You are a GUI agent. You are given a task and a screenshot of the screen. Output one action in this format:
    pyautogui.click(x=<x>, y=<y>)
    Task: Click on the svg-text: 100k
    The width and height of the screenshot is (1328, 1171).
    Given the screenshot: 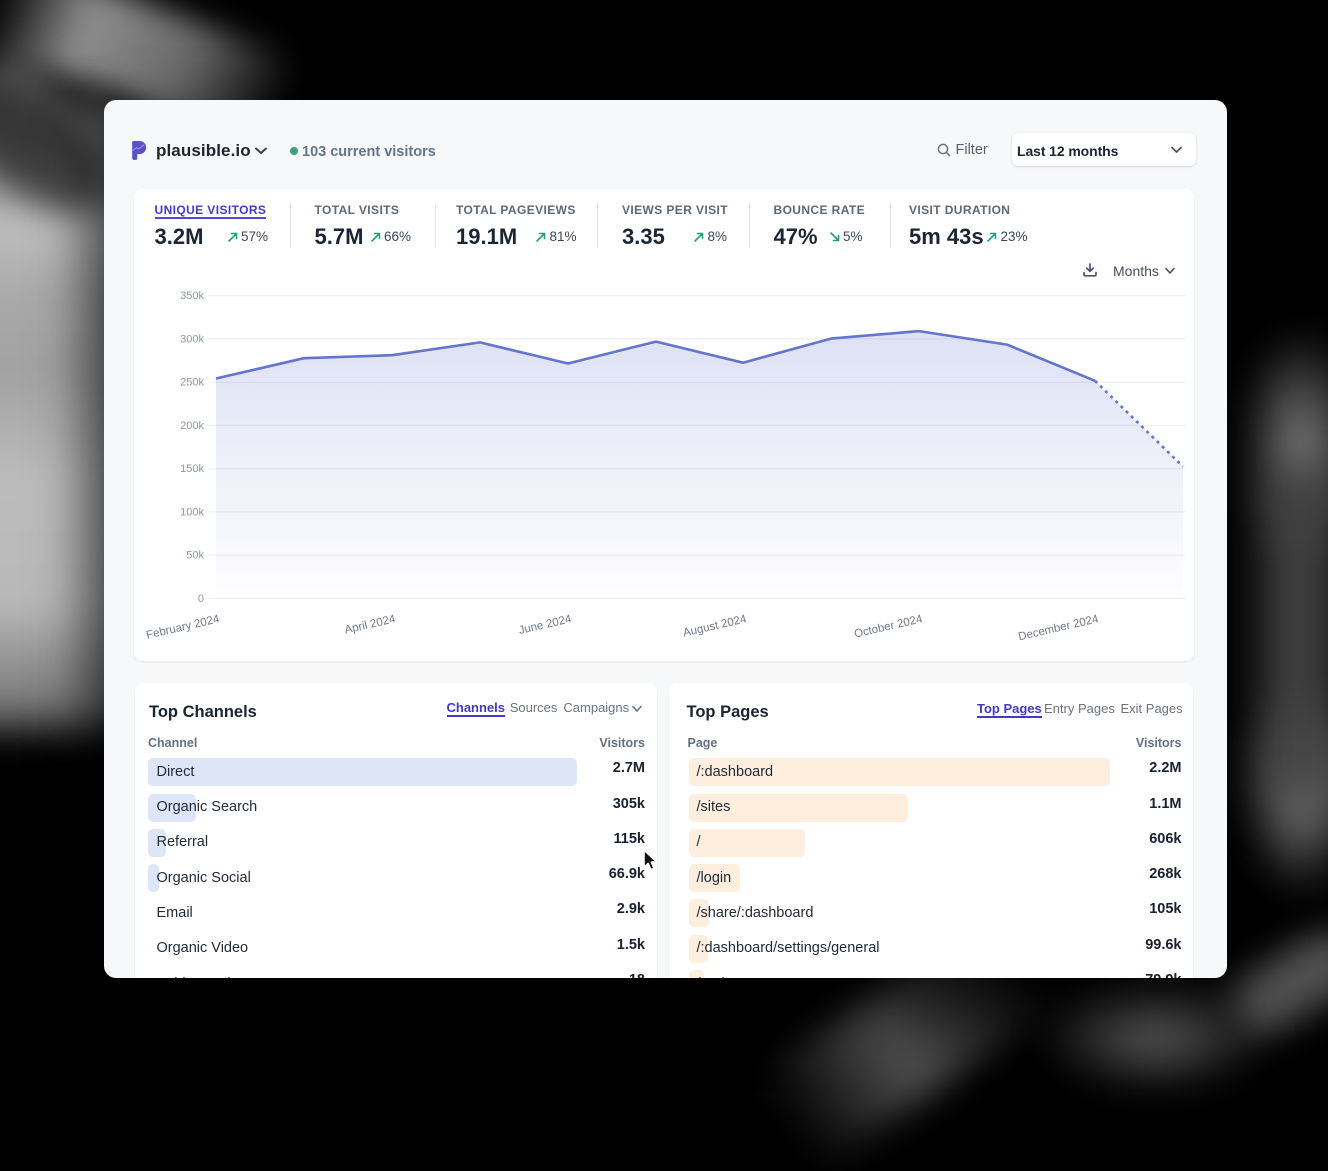 What is the action you would take?
    pyautogui.click(x=192, y=512)
    